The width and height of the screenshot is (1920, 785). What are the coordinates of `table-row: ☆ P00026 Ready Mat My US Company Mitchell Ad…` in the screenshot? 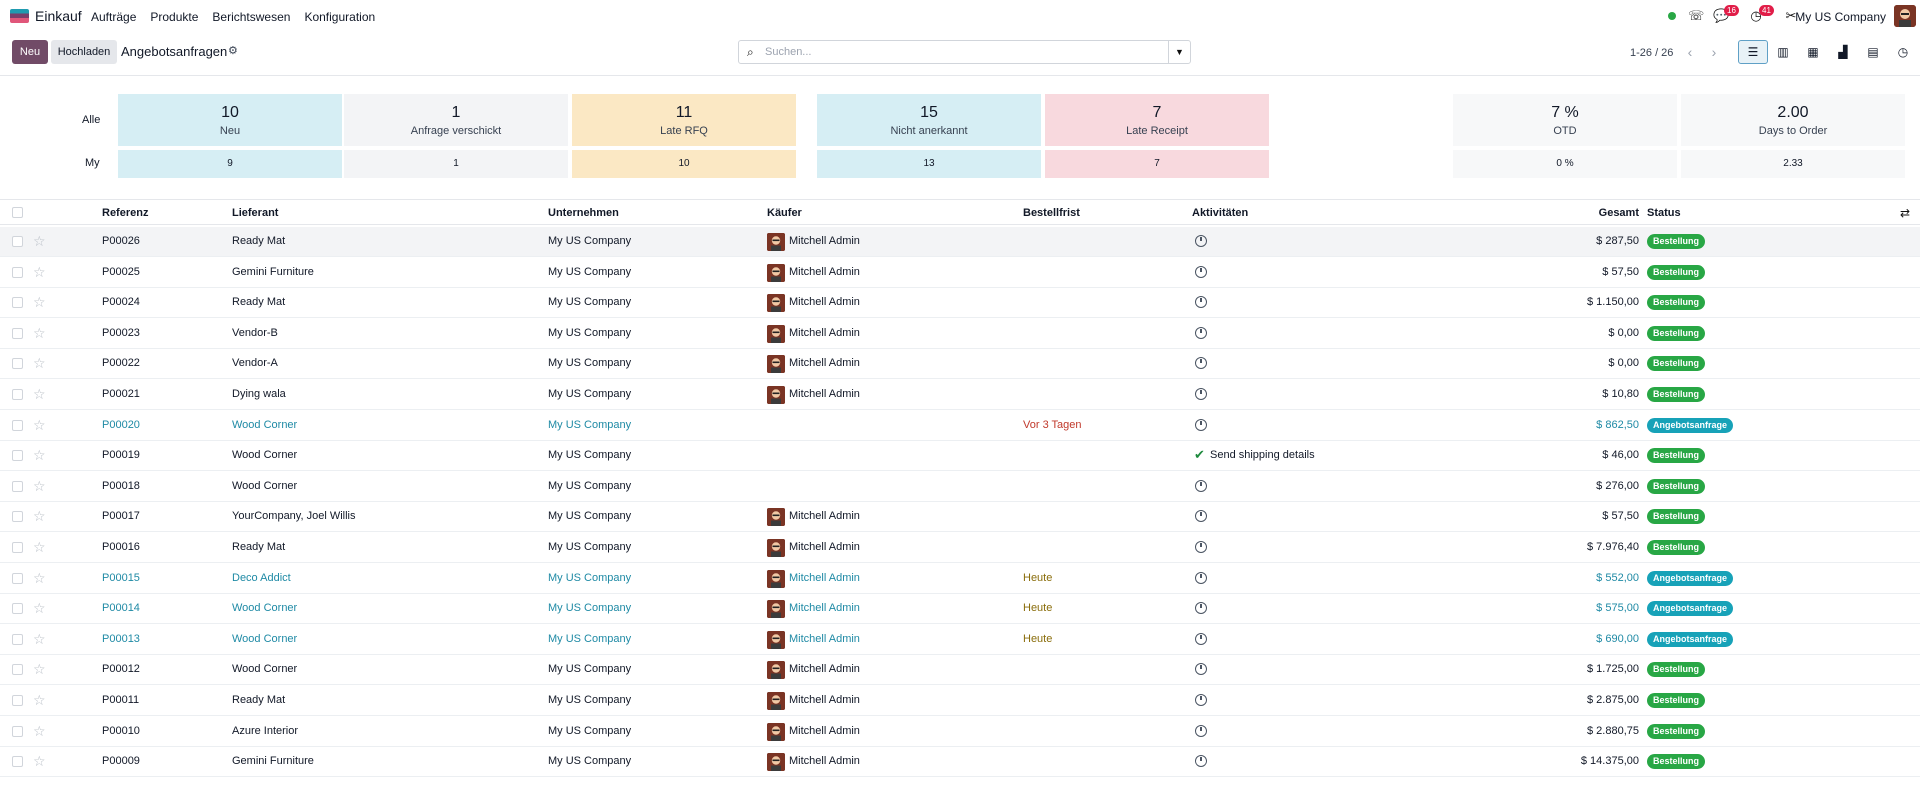 It's located at (960, 242).